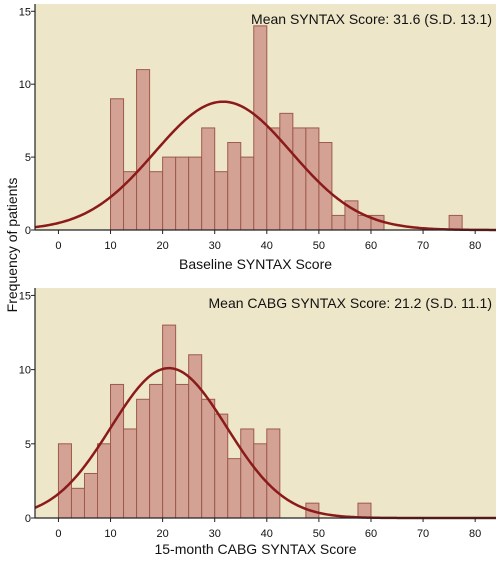  I want to click on mean-annotation: Mean CABG SYNTAX Score: 21.2 (S.D. 11.1), so click(350, 303).